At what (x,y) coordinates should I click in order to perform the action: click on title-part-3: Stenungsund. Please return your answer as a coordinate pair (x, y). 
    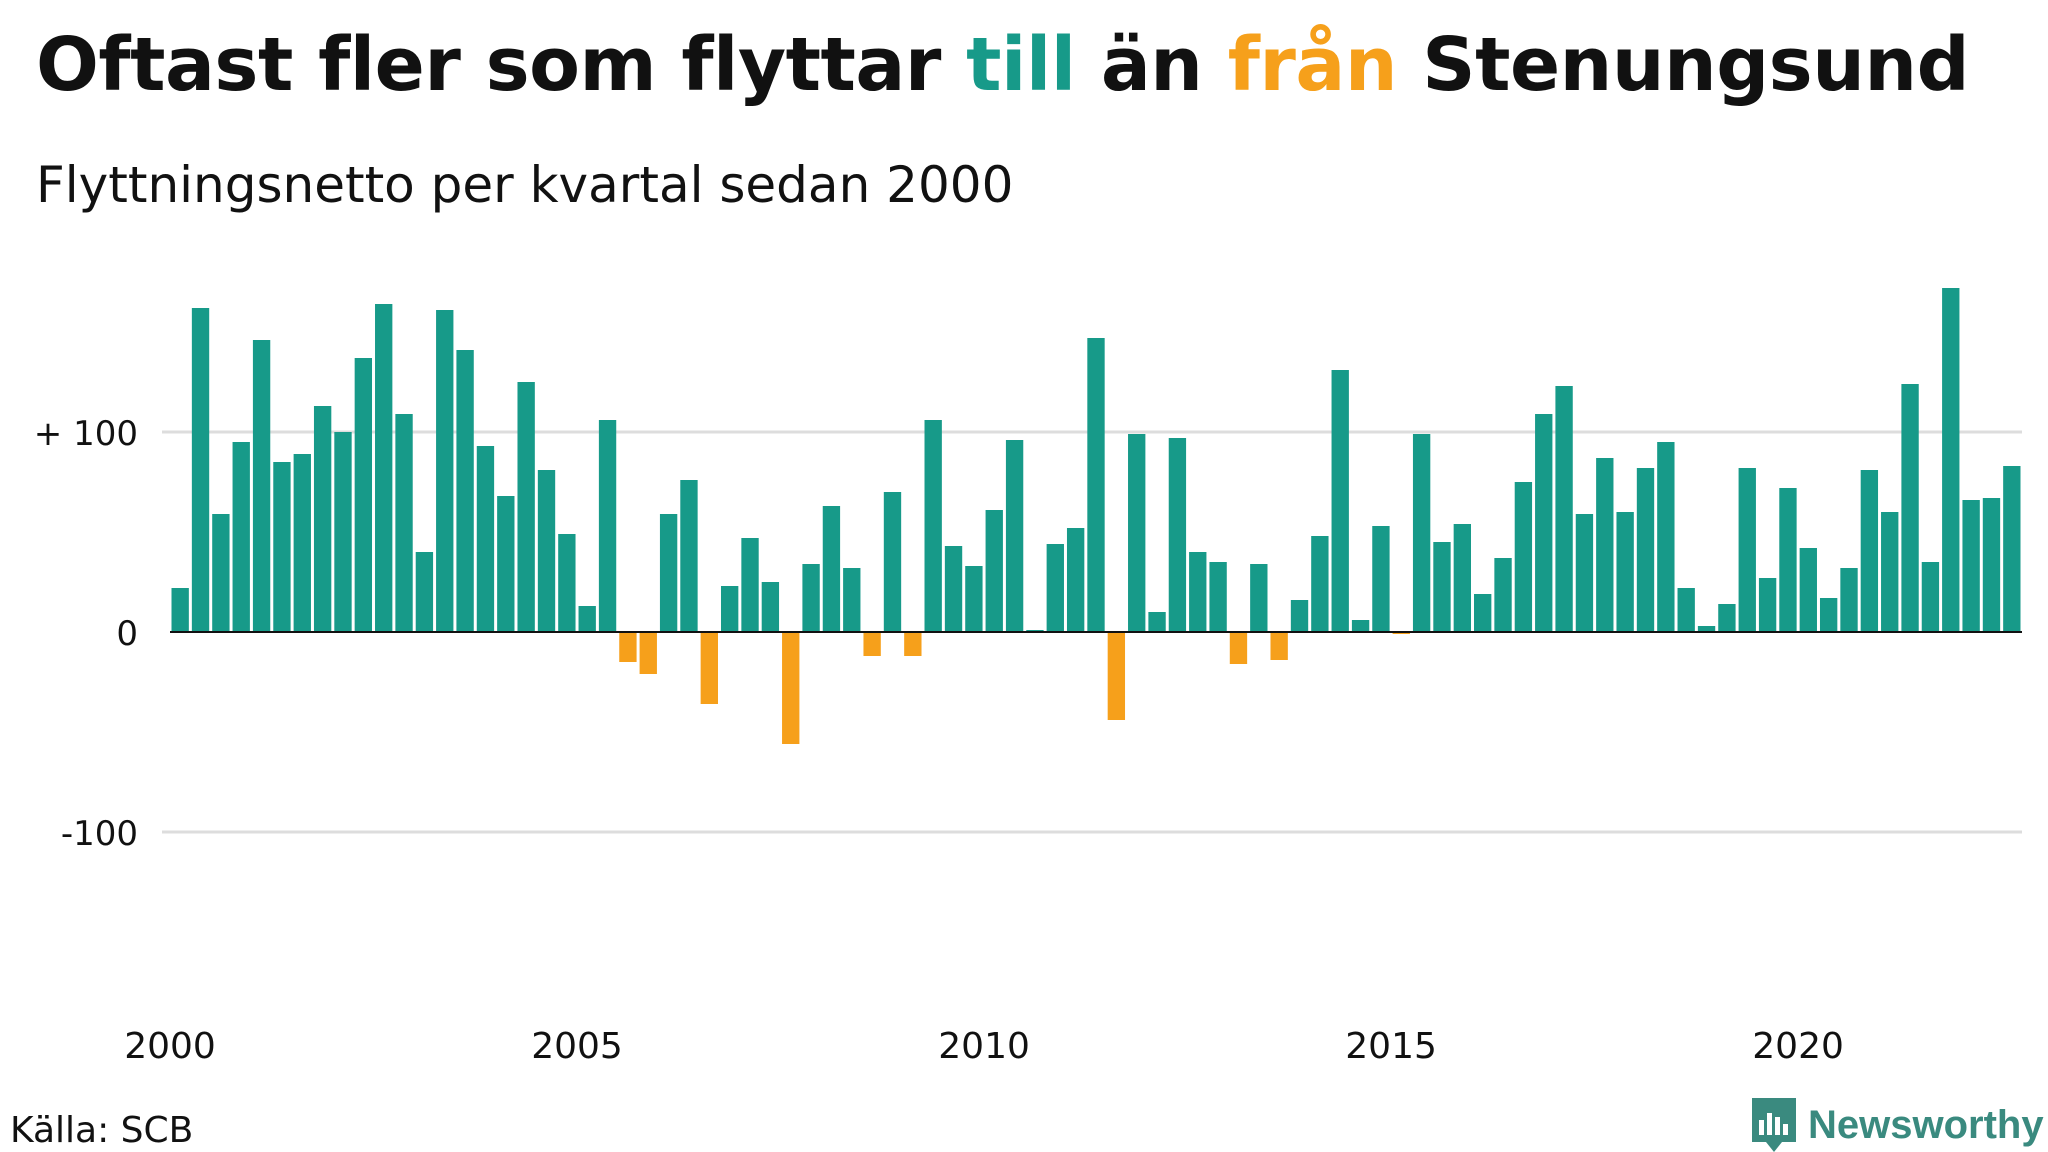
    Looking at the image, I should click on (1683, 65).